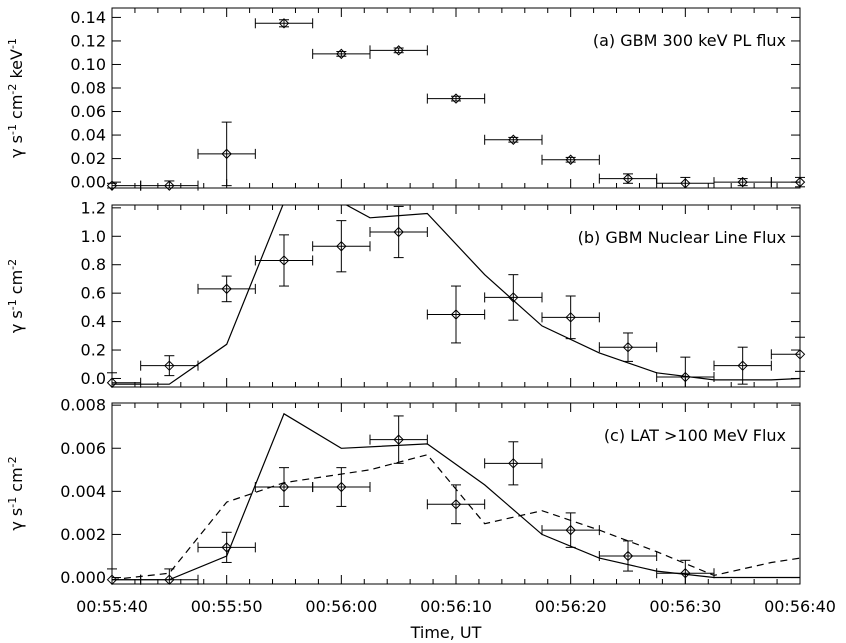  Describe the element at coordinates (93, 350) in the screenshot. I see `y-tick-label: 0.2` at that location.